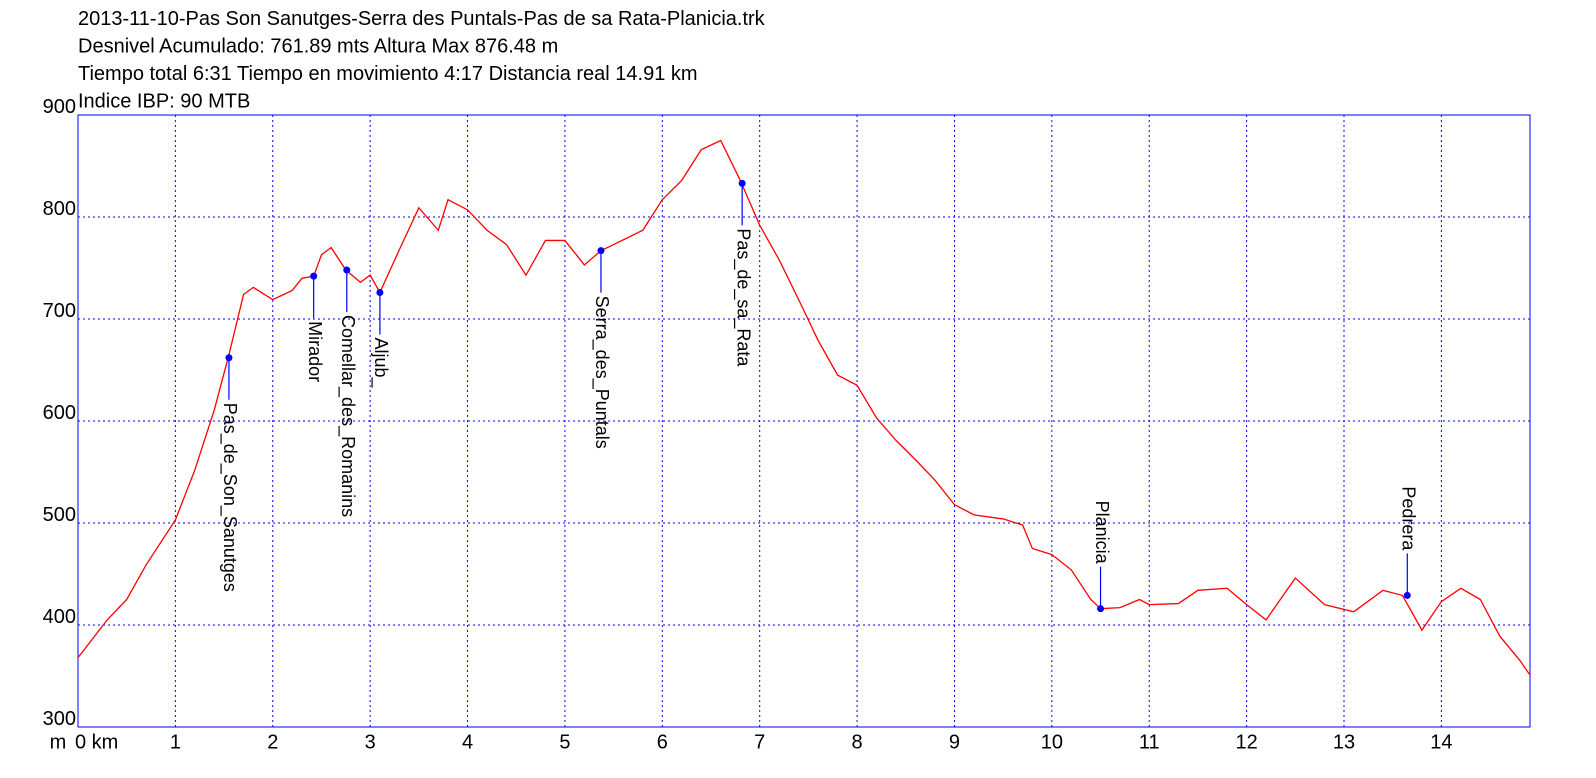  I want to click on y-tick-label: 300, so click(59, 719).